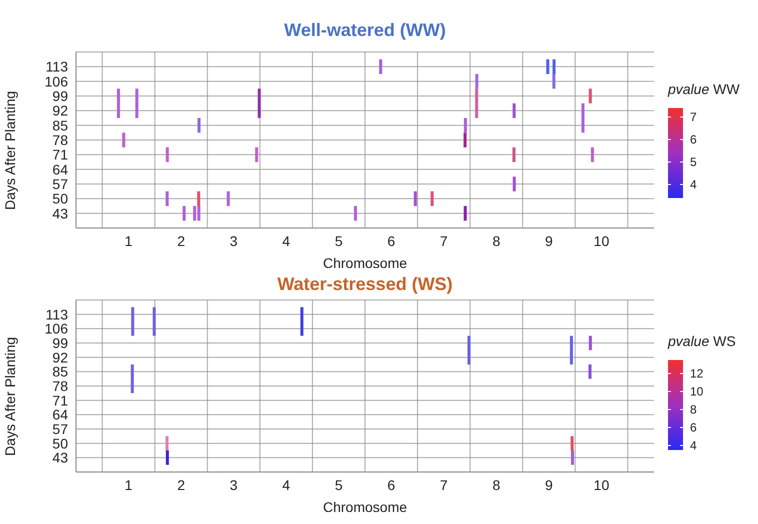  What do you see at coordinates (365, 284) in the screenshot?
I see `chart-title: Water-stressed (WS)` at bounding box center [365, 284].